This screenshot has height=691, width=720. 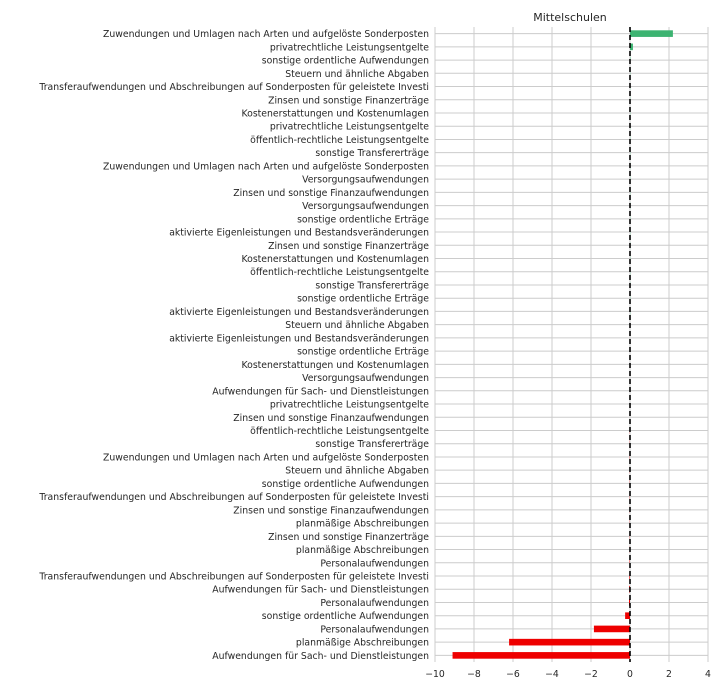 I want to click on x-tick-label: −4, so click(x=552, y=674).